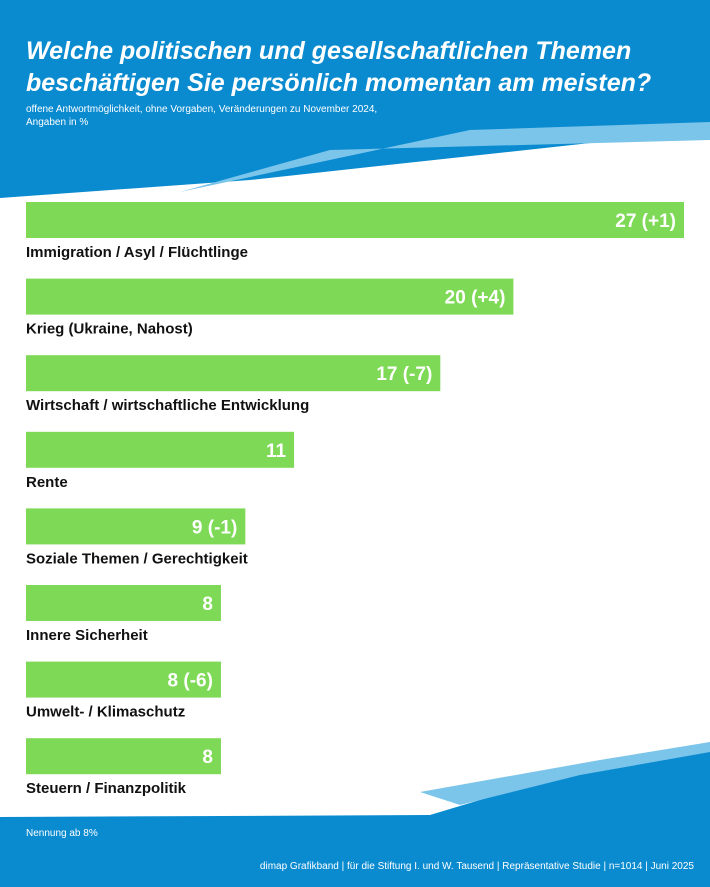 This screenshot has height=887, width=710. Describe the element at coordinates (207, 604) in the screenshot. I see `bar-value-label-5: 8` at that location.